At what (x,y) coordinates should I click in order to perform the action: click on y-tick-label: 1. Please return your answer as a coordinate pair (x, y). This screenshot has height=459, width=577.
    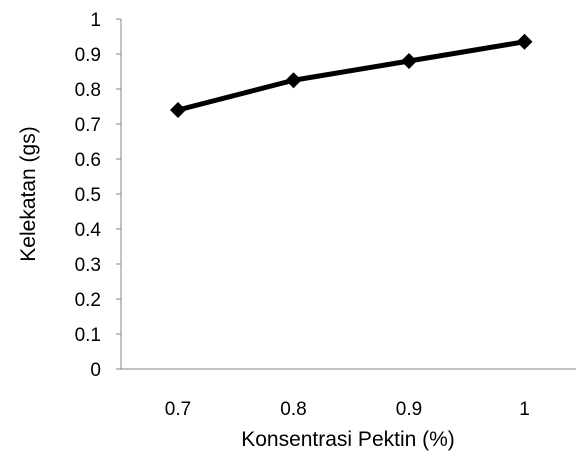
    Looking at the image, I should click on (95, 20).